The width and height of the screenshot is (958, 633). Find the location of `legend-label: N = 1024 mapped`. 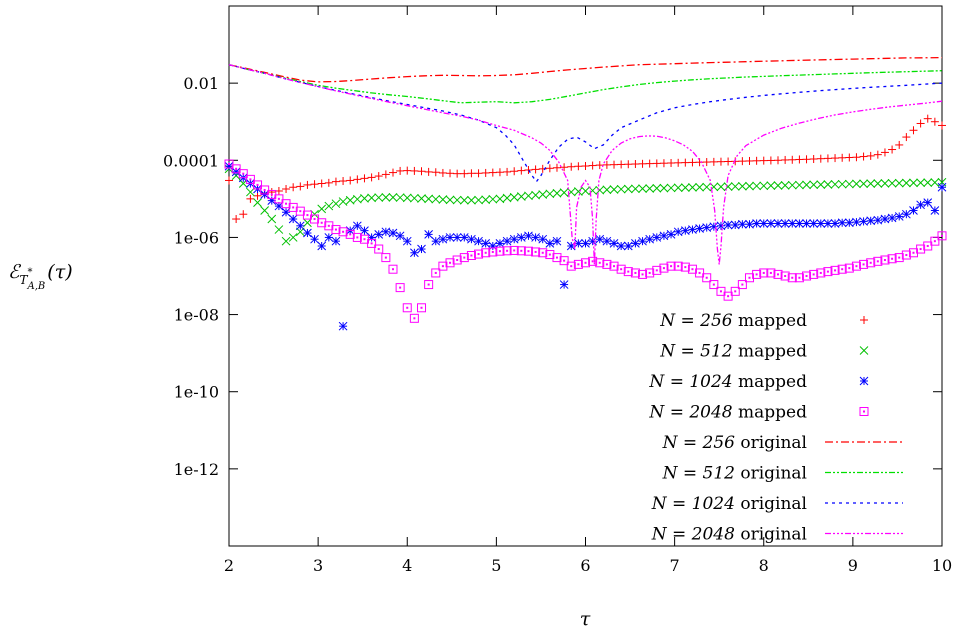

legend-label: N = 1024 mapped is located at coordinates (727, 382).